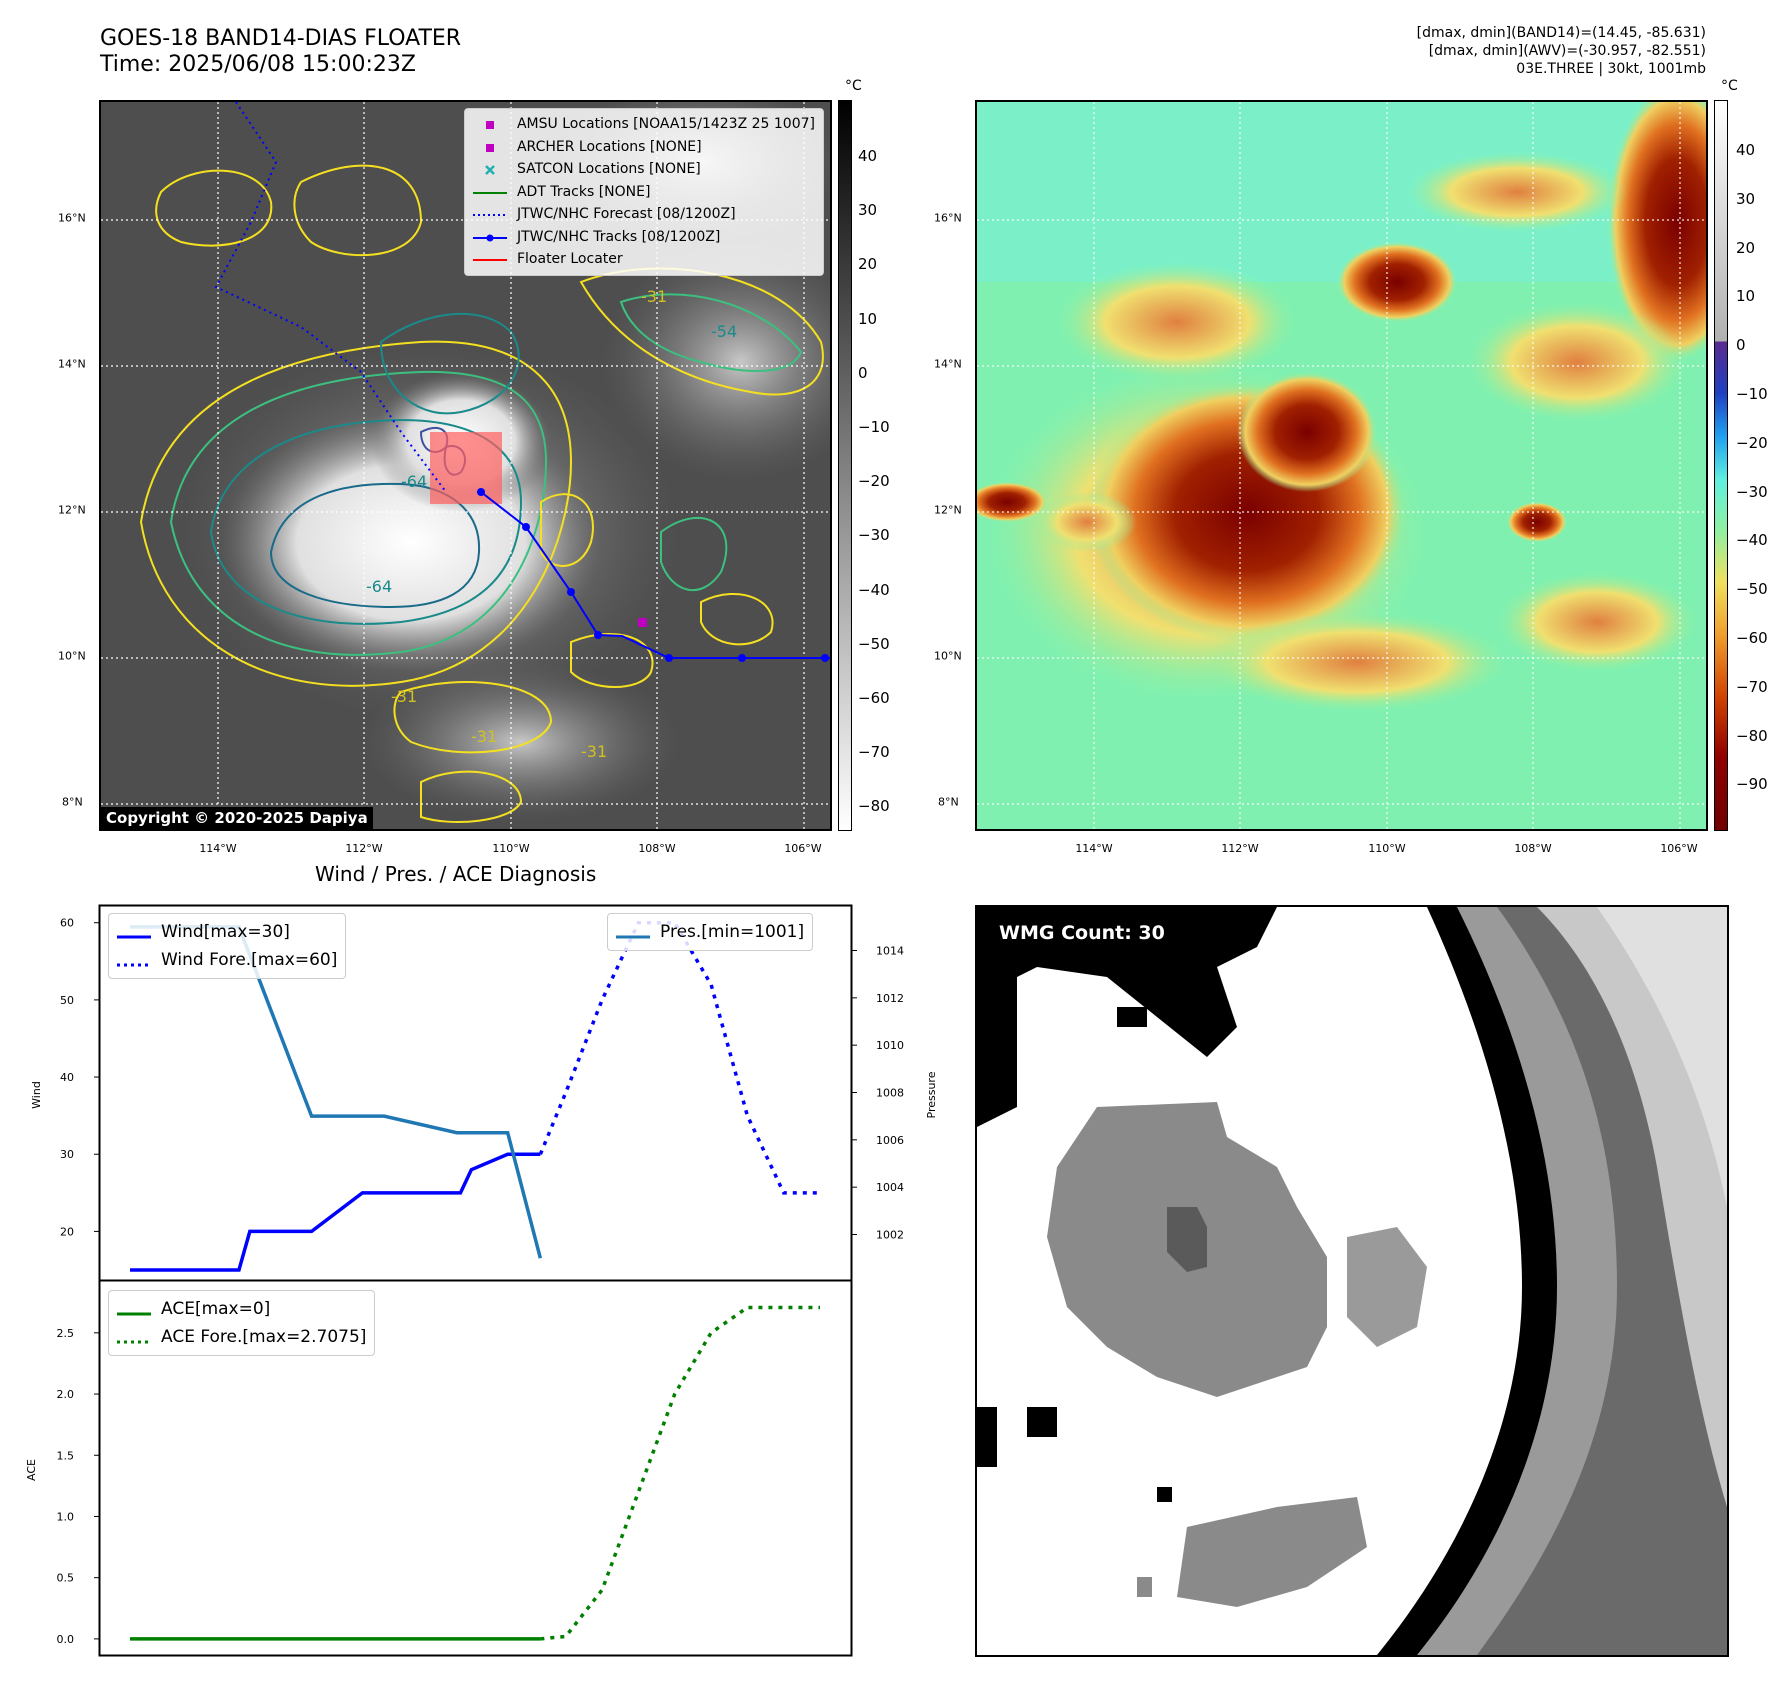 The height and width of the screenshot is (1690, 1792). Describe the element at coordinates (72, 510) in the screenshot. I see `lat-tick: 12°N` at that location.